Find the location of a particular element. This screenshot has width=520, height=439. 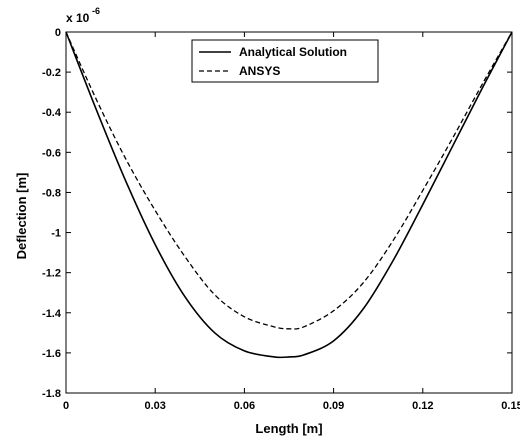

y-exponent-label: -6 is located at coordinates (96, 11).